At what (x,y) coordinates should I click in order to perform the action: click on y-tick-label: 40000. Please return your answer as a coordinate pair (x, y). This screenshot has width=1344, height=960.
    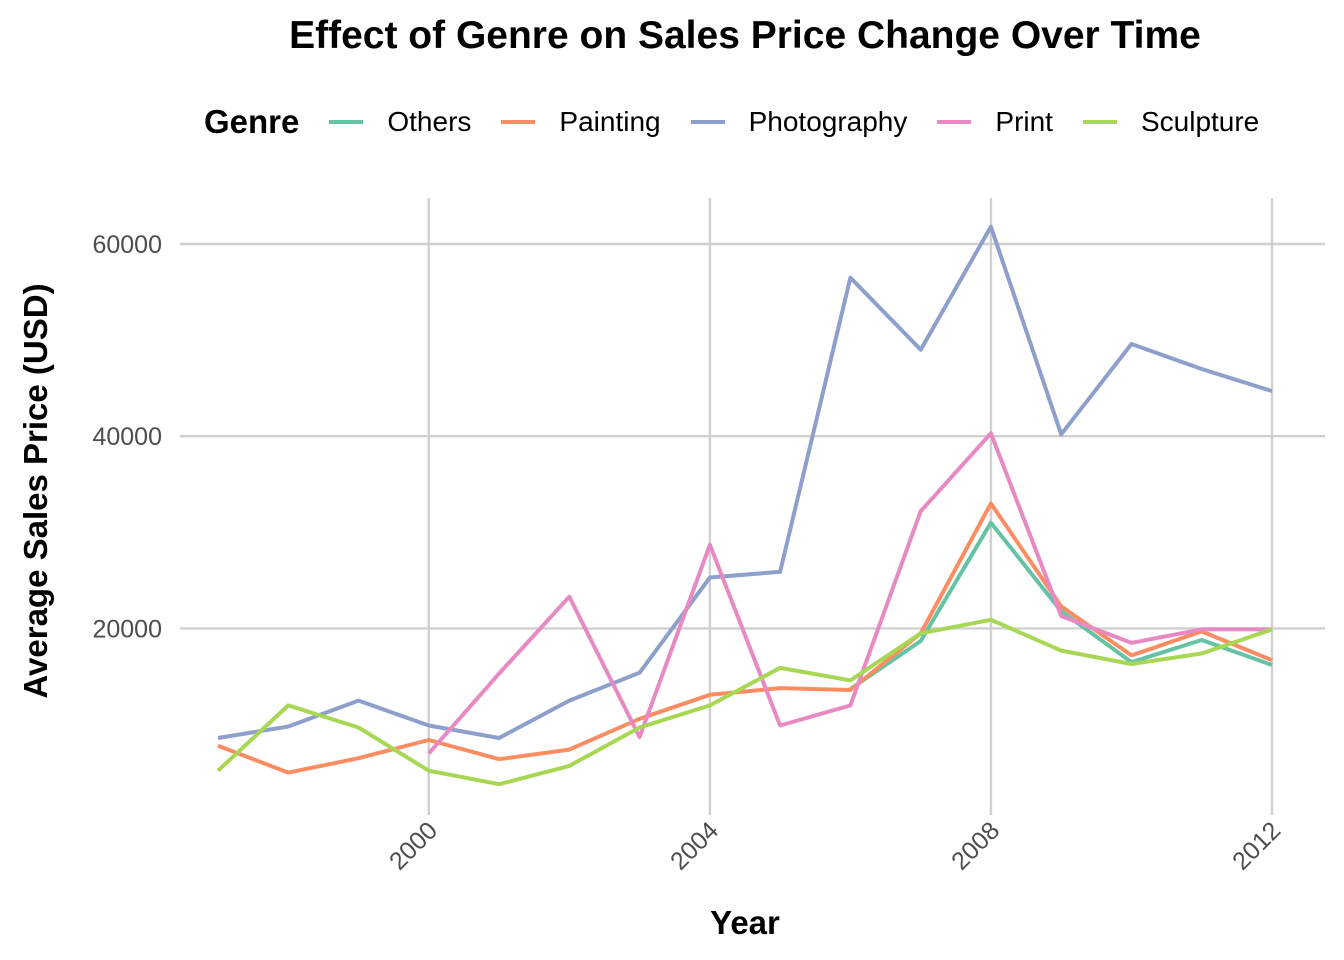
    Looking at the image, I should click on (127, 437).